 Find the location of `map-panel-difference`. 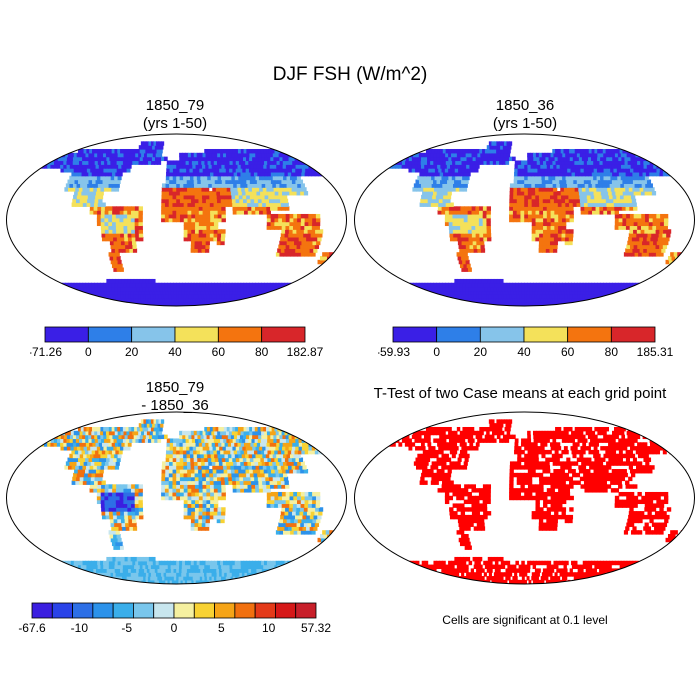

map-panel-difference is located at coordinates (176, 498).